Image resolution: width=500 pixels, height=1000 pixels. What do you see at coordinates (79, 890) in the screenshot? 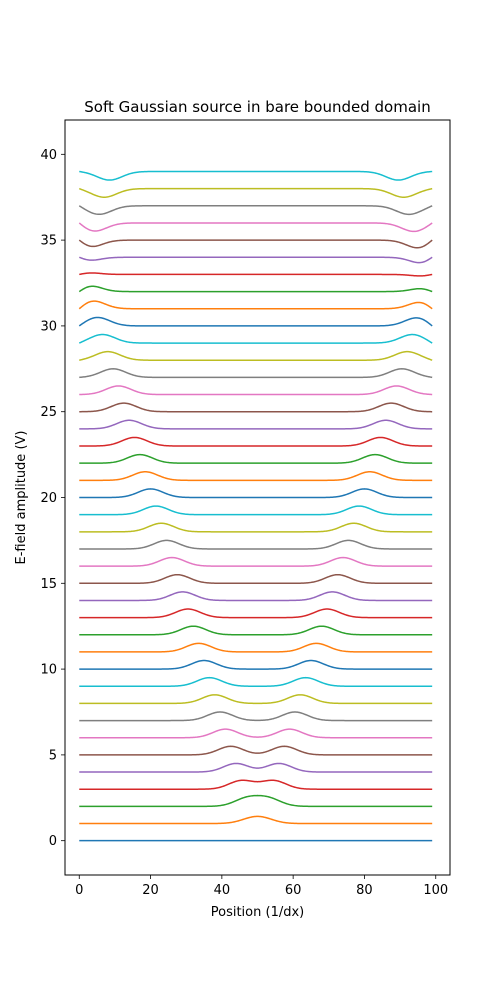
I see `x-tick-label: 0` at bounding box center [79, 890].